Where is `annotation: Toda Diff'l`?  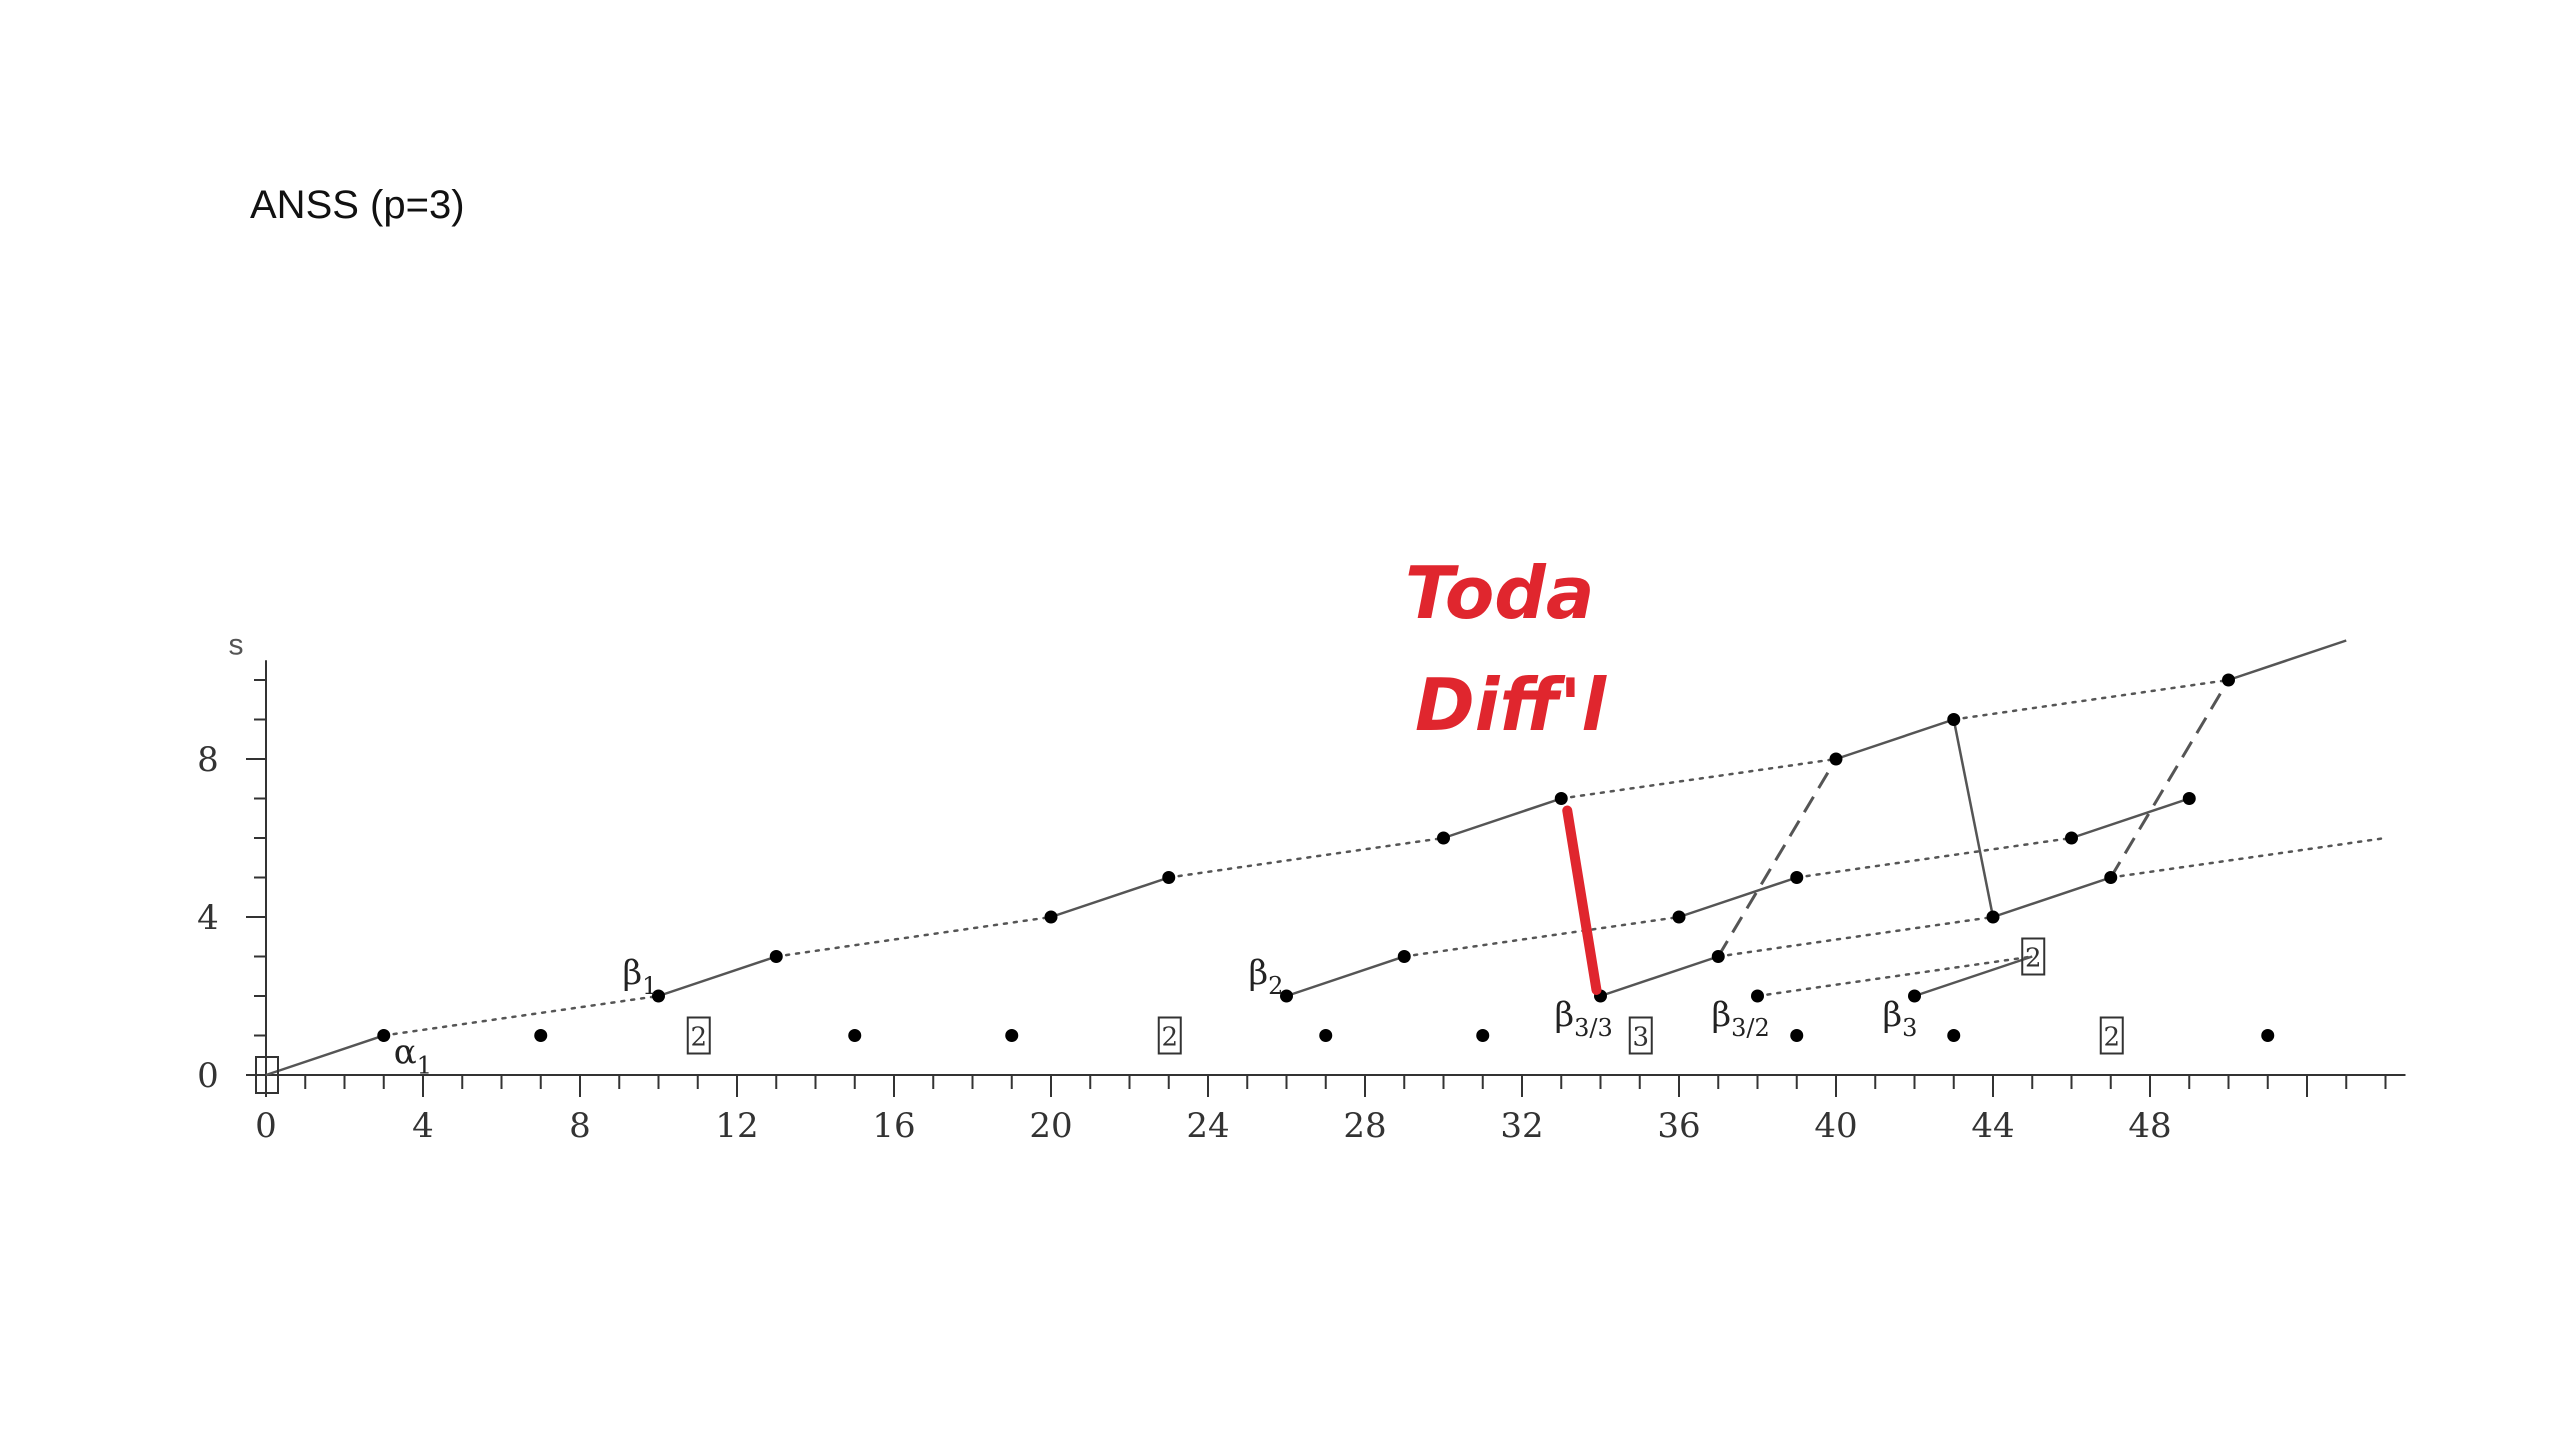 annotation: Toda Diff'l is located at coordinates (1506, 773).